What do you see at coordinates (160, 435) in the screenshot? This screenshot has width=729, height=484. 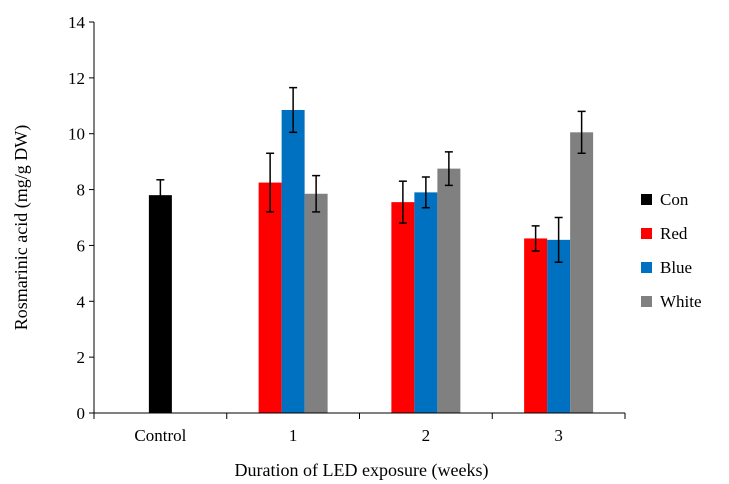 I see `x-tick-label: Control` at bounding box center [160, 435].